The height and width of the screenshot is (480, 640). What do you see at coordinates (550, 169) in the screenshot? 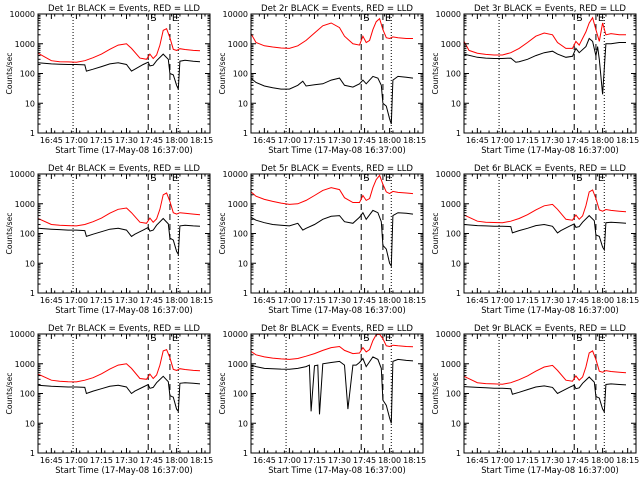
I see `panel-title: Det 6r BLACK = Events, RED = LLD` at bounding box center [550, 169].